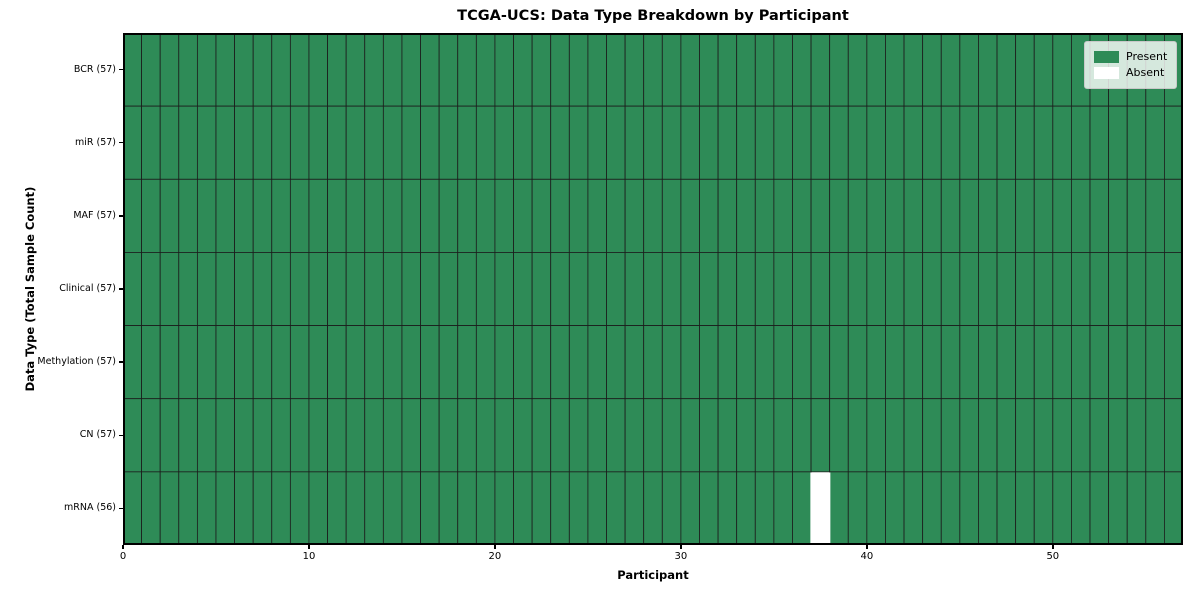 The image size is (1200, 600). I want to click on legend-entry-present: Present, so click(1130, 57).